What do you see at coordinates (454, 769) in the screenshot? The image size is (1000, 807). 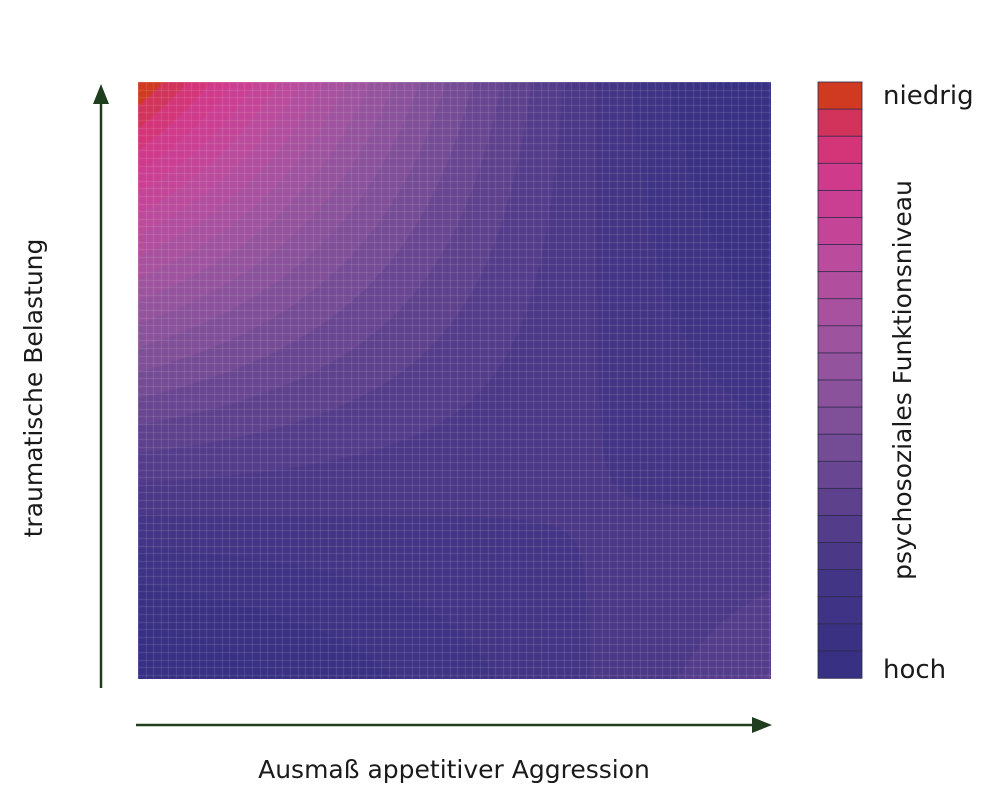 I see `x-axis-label: Ausmaß appetitiver Aggression` at bounding box center [454, 769].